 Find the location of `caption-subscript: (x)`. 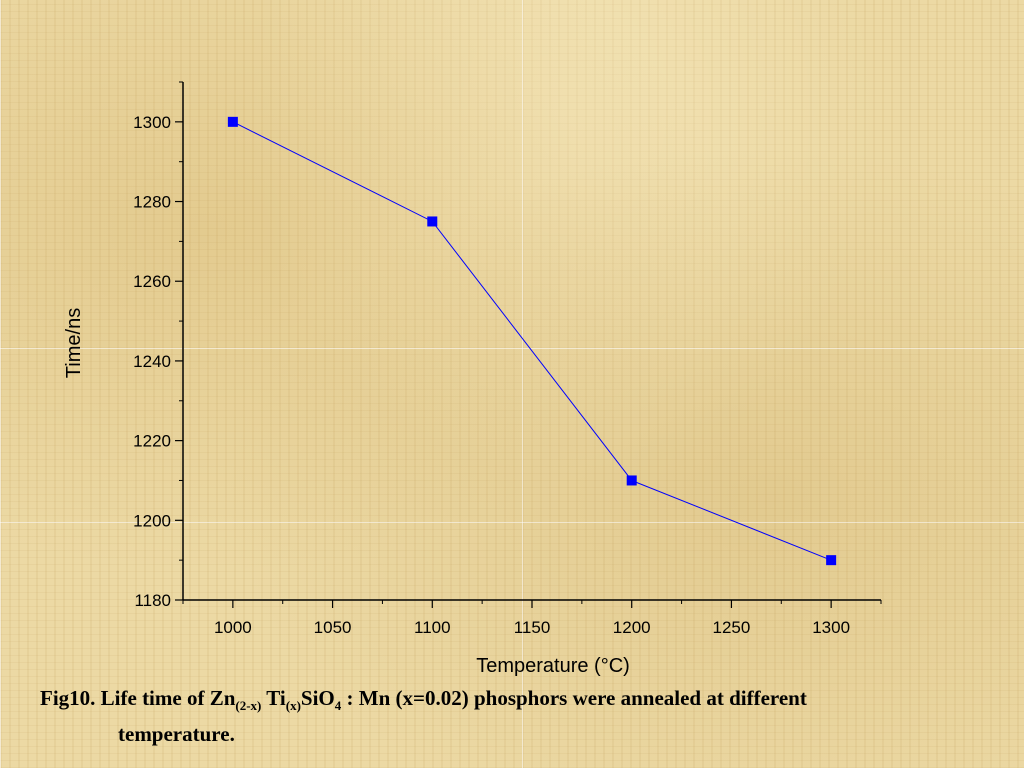

caption-subscript: (x) is located at coordinates (293, 705).